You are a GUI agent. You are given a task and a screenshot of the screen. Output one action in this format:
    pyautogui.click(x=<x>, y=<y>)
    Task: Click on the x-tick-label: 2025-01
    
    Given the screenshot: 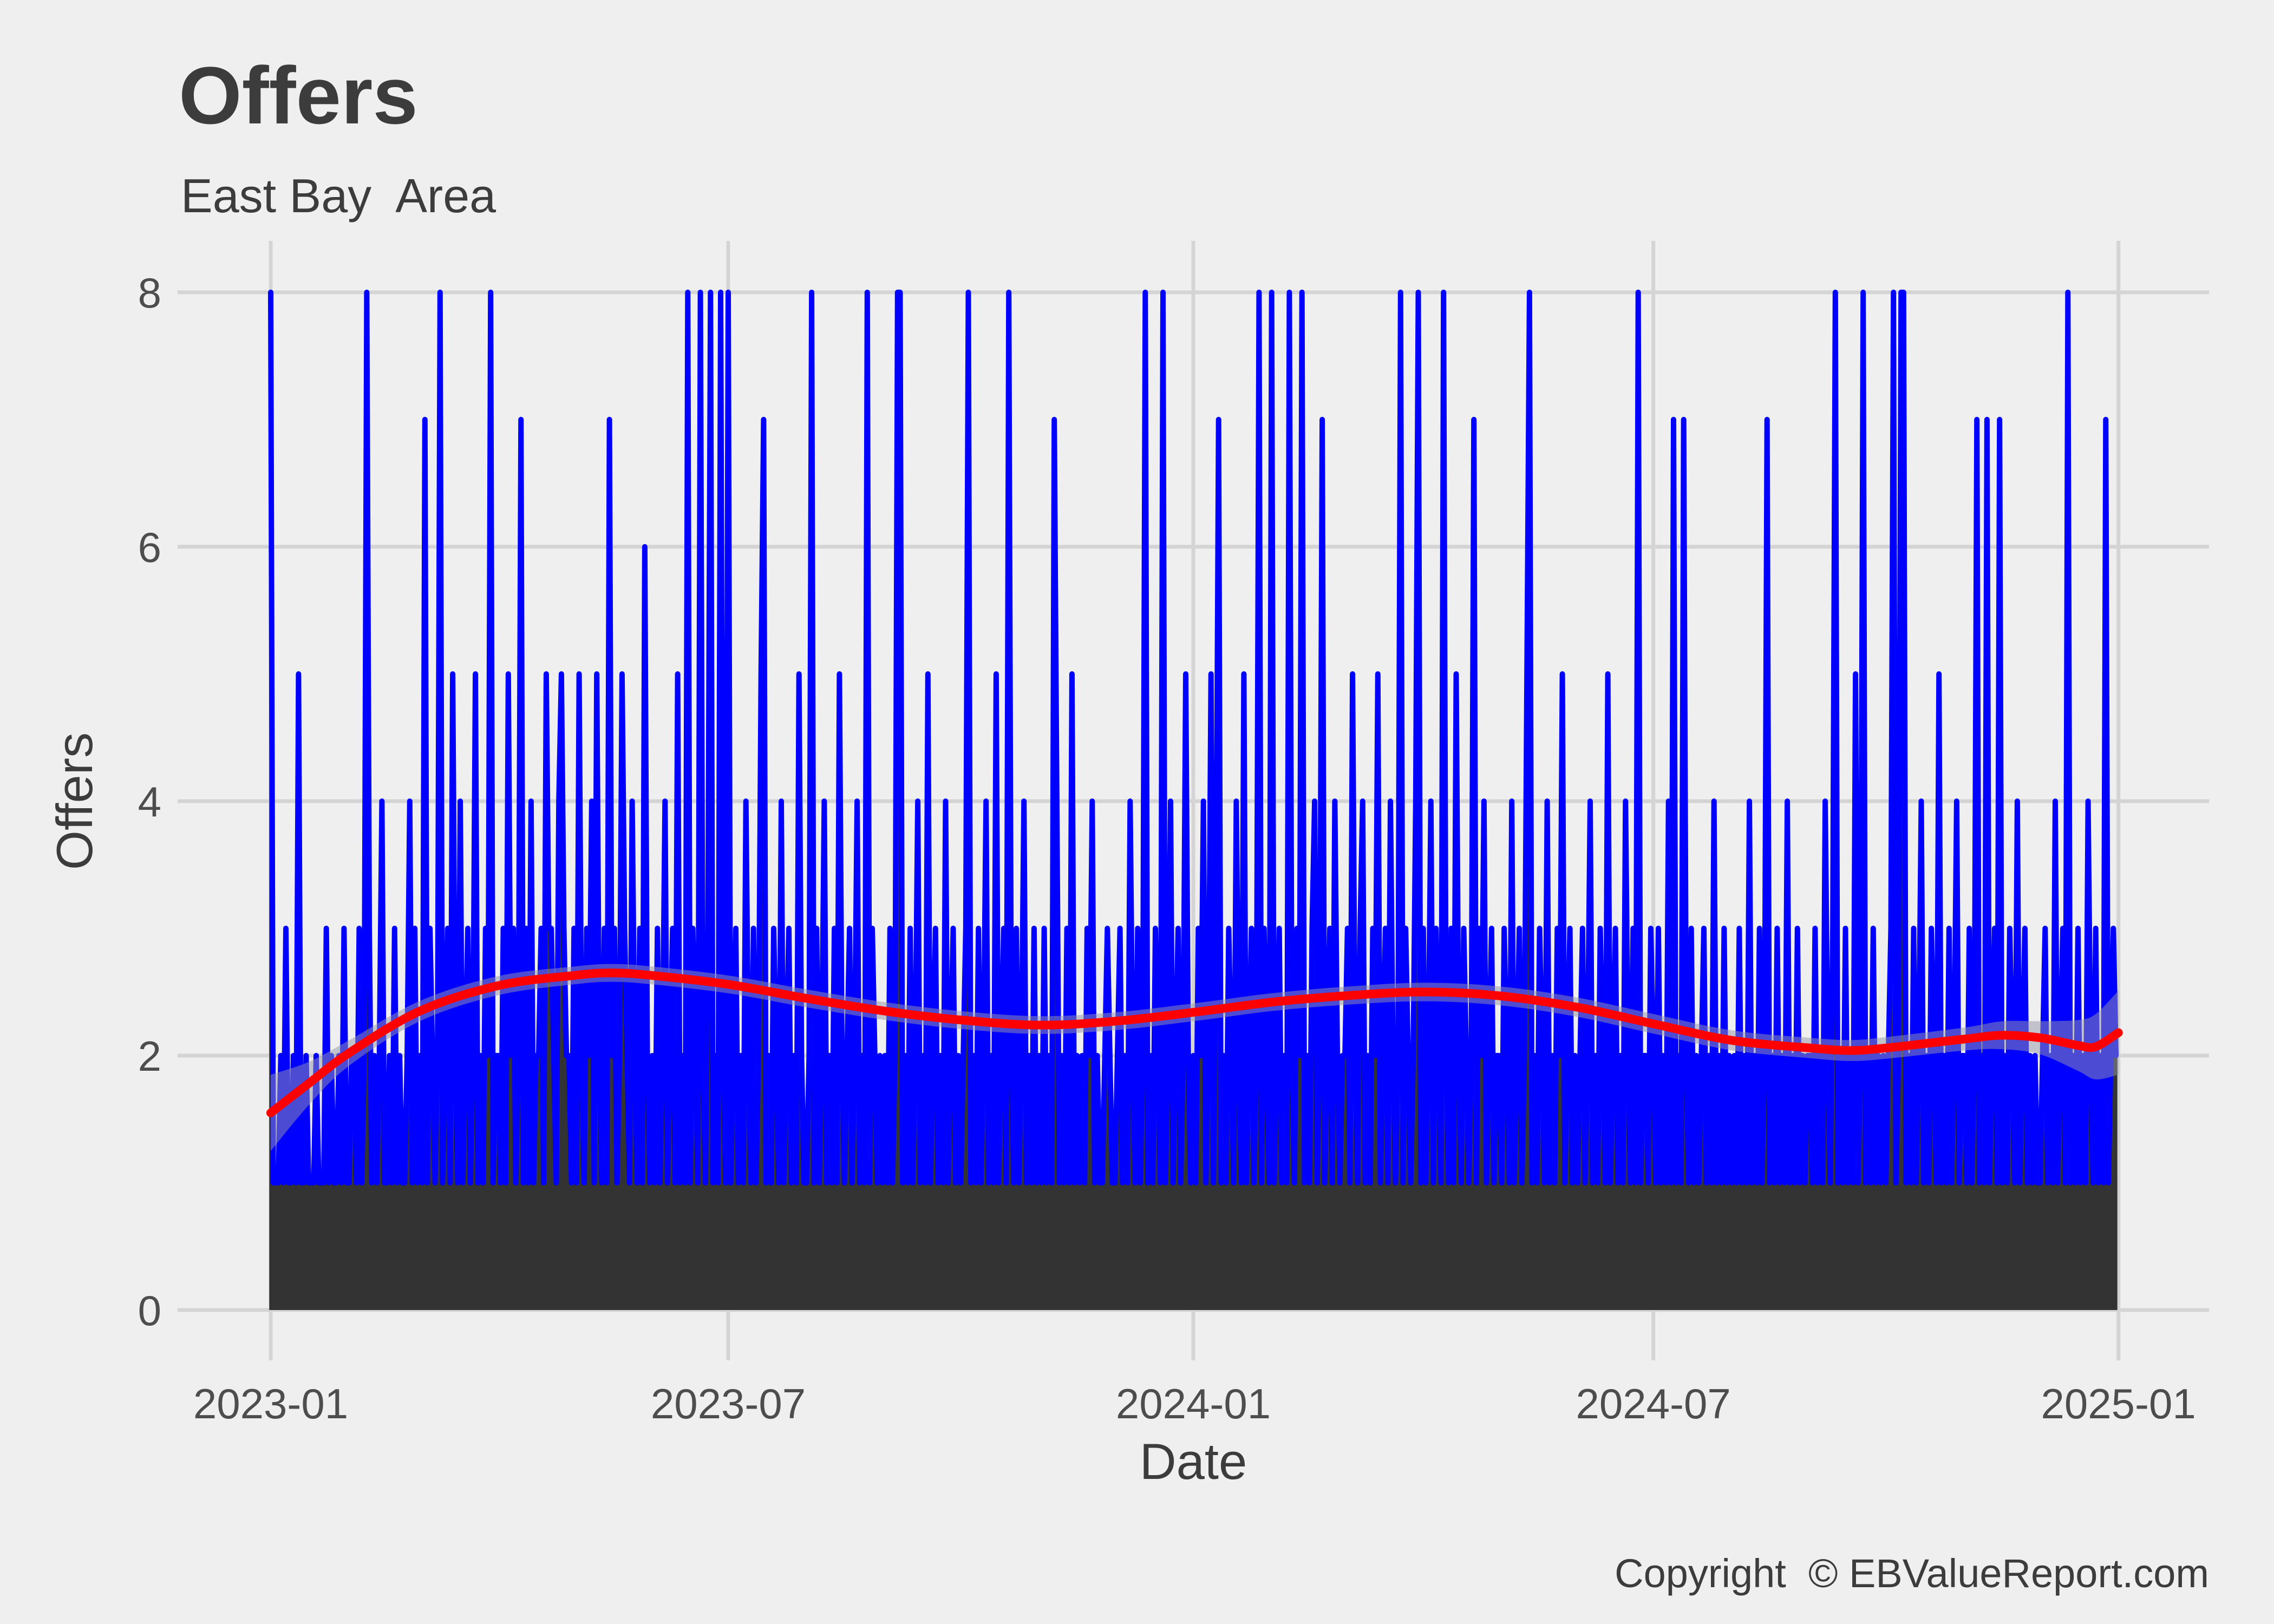 What is the action you would take?
    pyautogui.click(x=2119, y=1404)
    